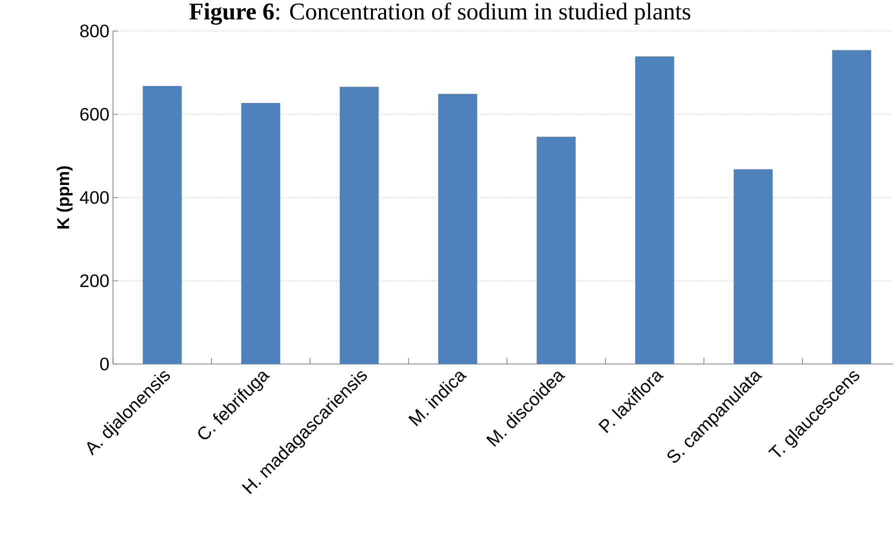 This screenshot has height=552, width=896. I want to click on y-tick-label: 600, so click(94, 114).